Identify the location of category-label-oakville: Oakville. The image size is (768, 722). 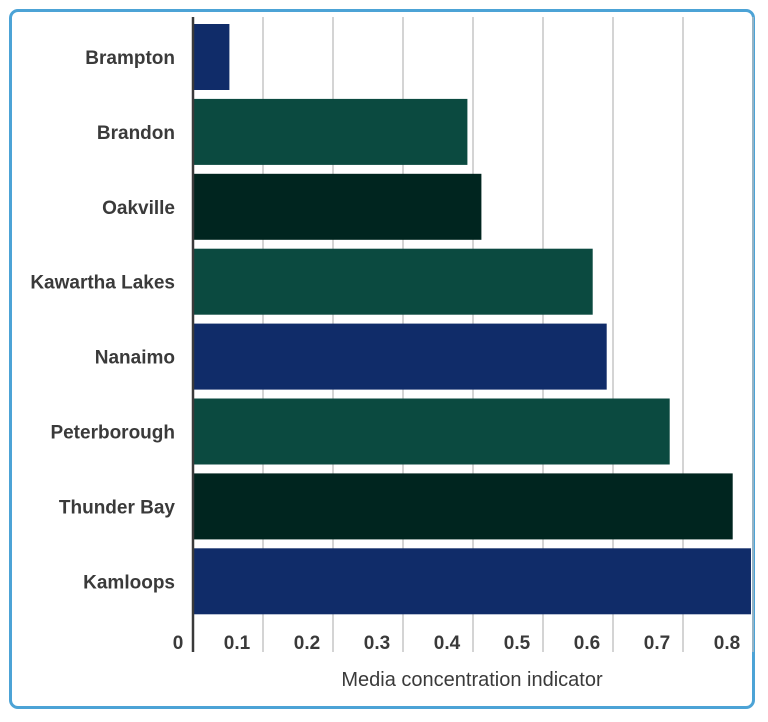
(138, 208).